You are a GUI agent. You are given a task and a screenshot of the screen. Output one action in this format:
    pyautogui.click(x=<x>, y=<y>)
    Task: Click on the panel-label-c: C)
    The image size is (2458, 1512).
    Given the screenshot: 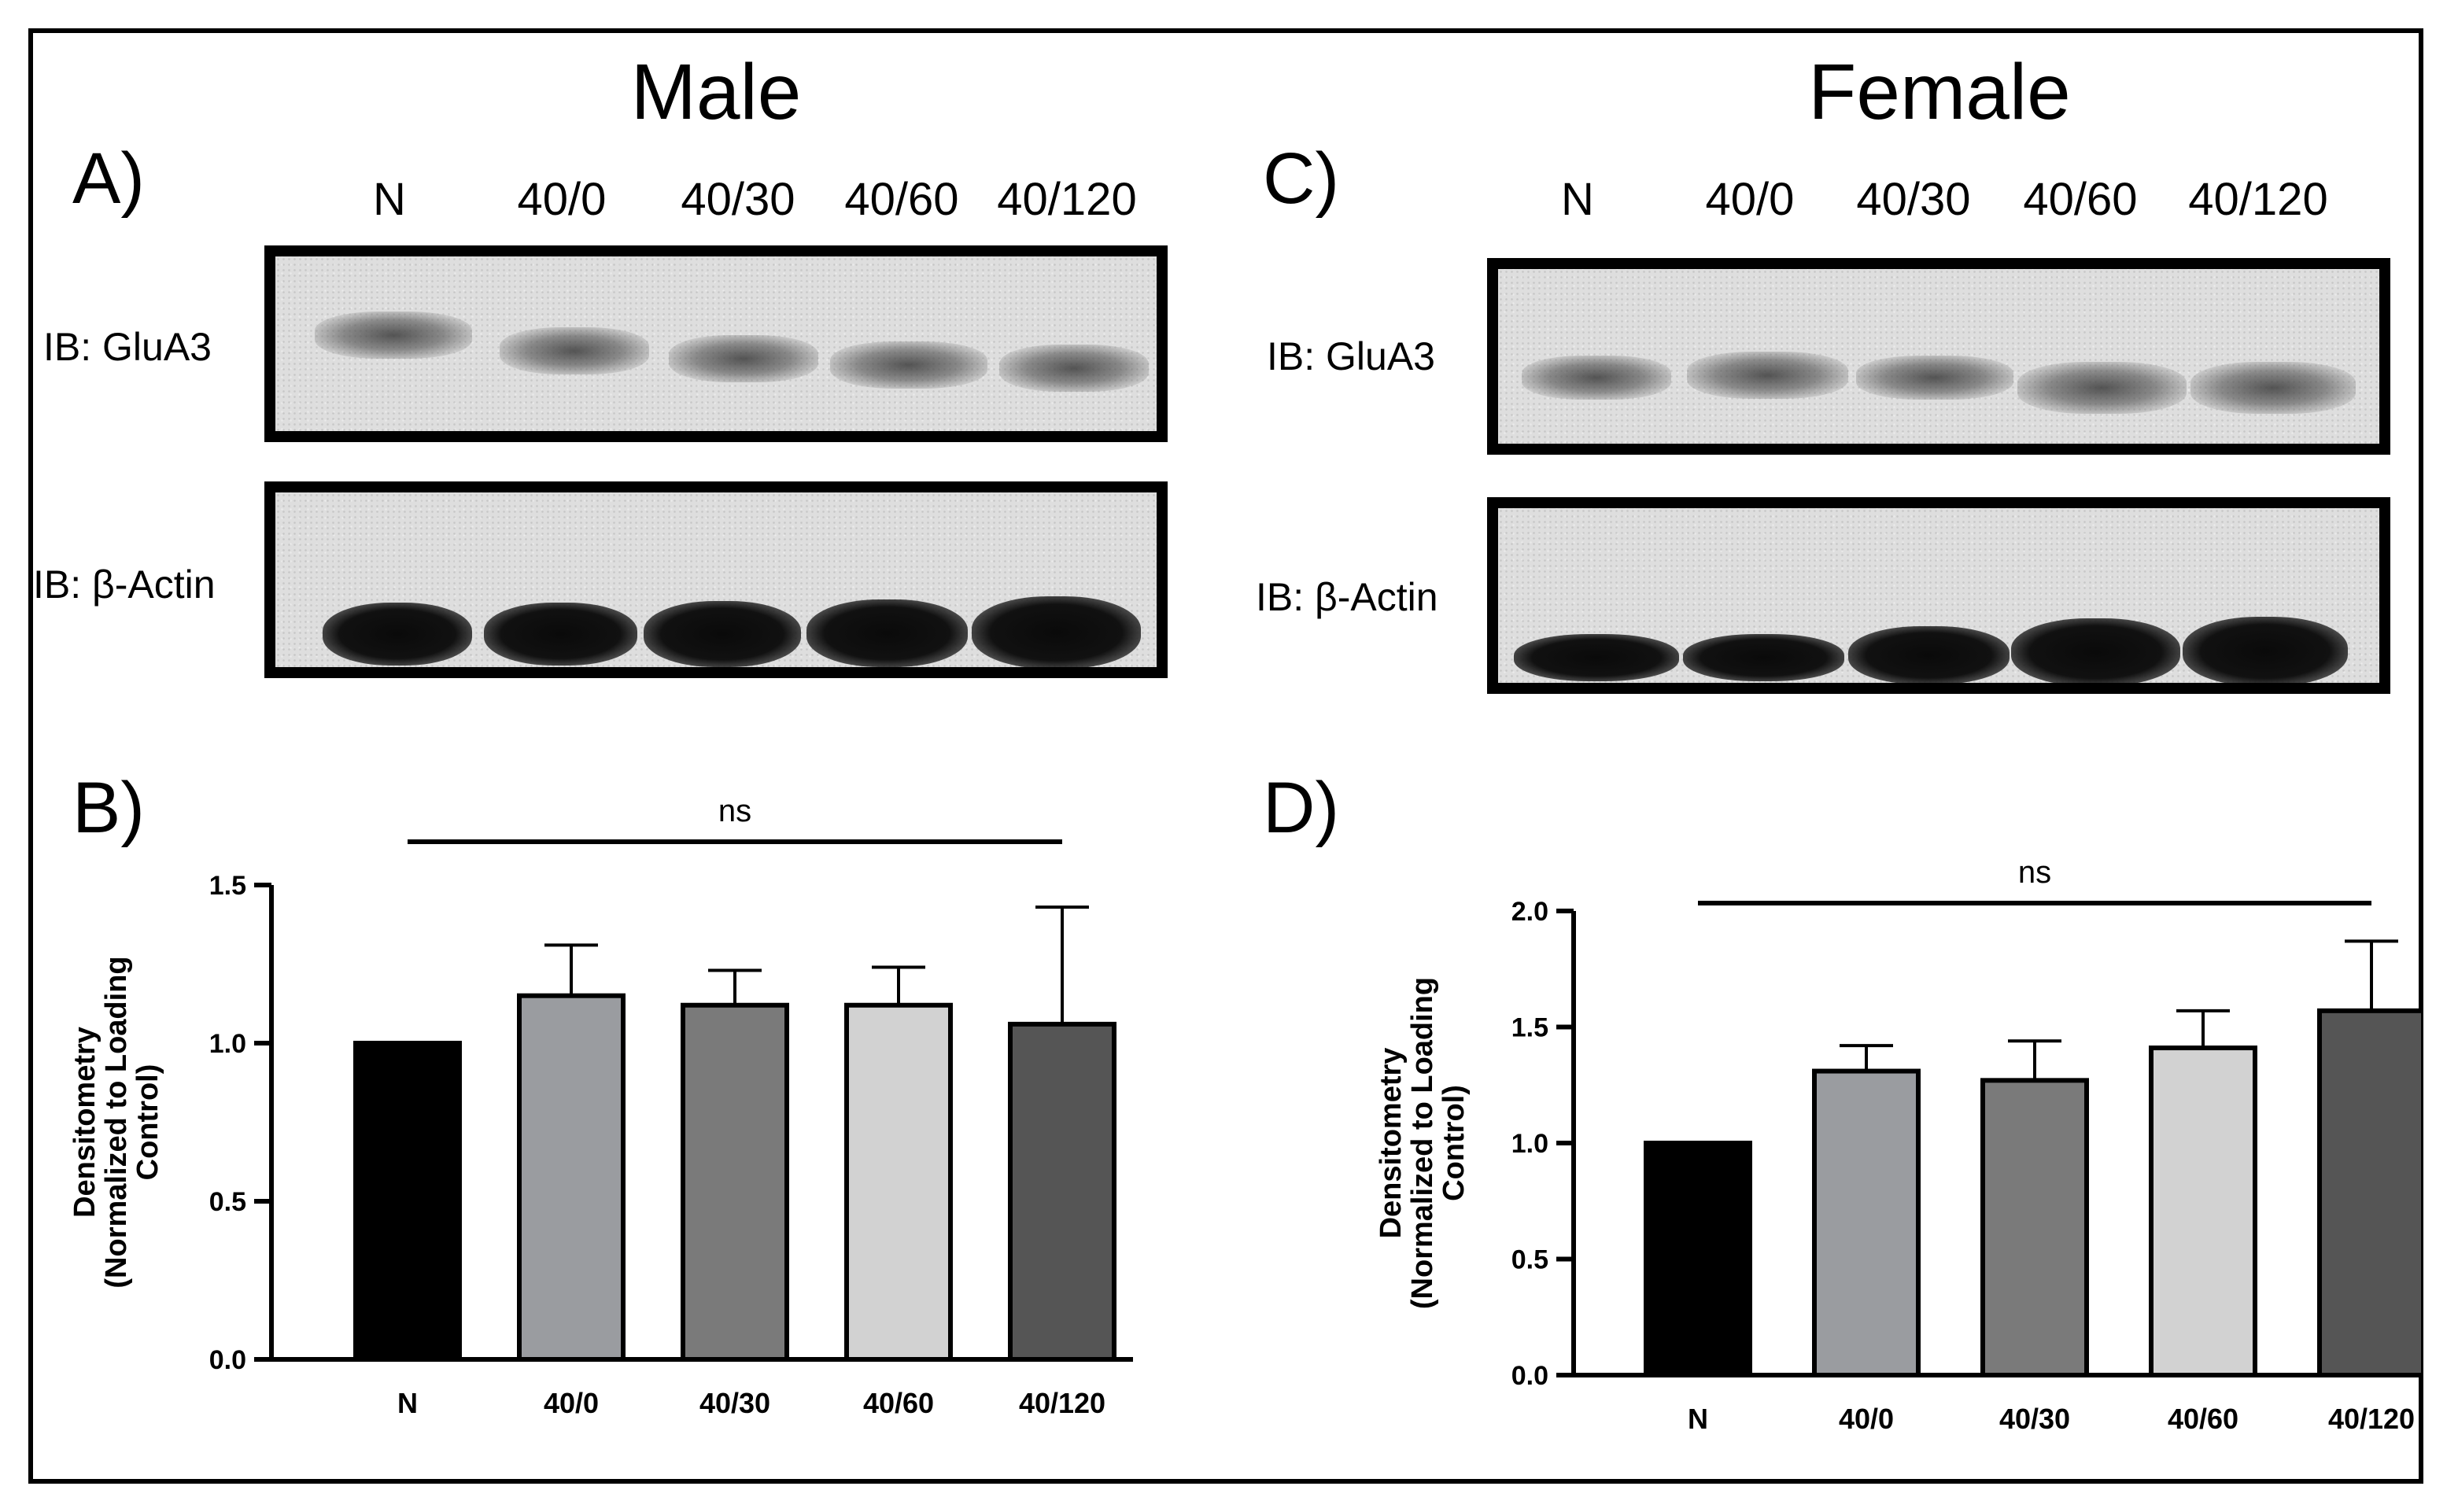 What is the action you would take?
    pyautogui.click(x=1301, y=178)
    